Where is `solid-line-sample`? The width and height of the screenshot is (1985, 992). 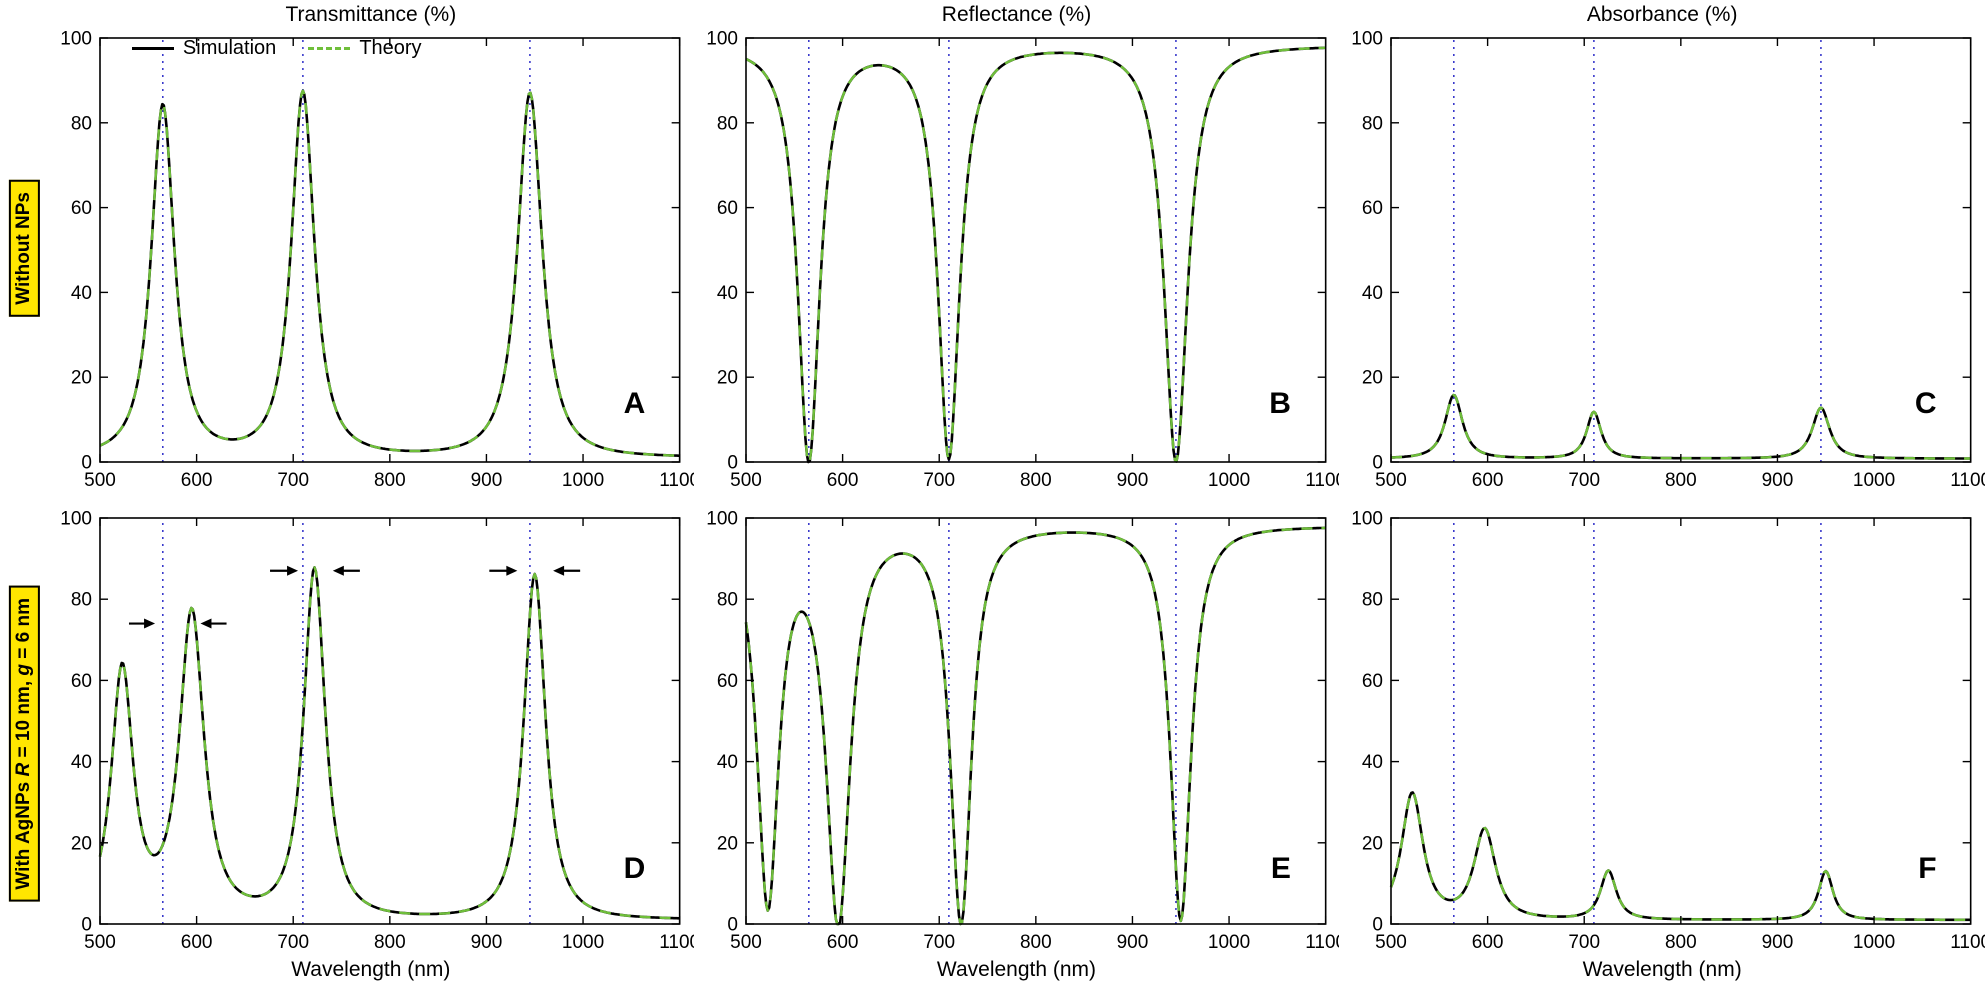
solid-line-sample is located at coordinates (152, 48).